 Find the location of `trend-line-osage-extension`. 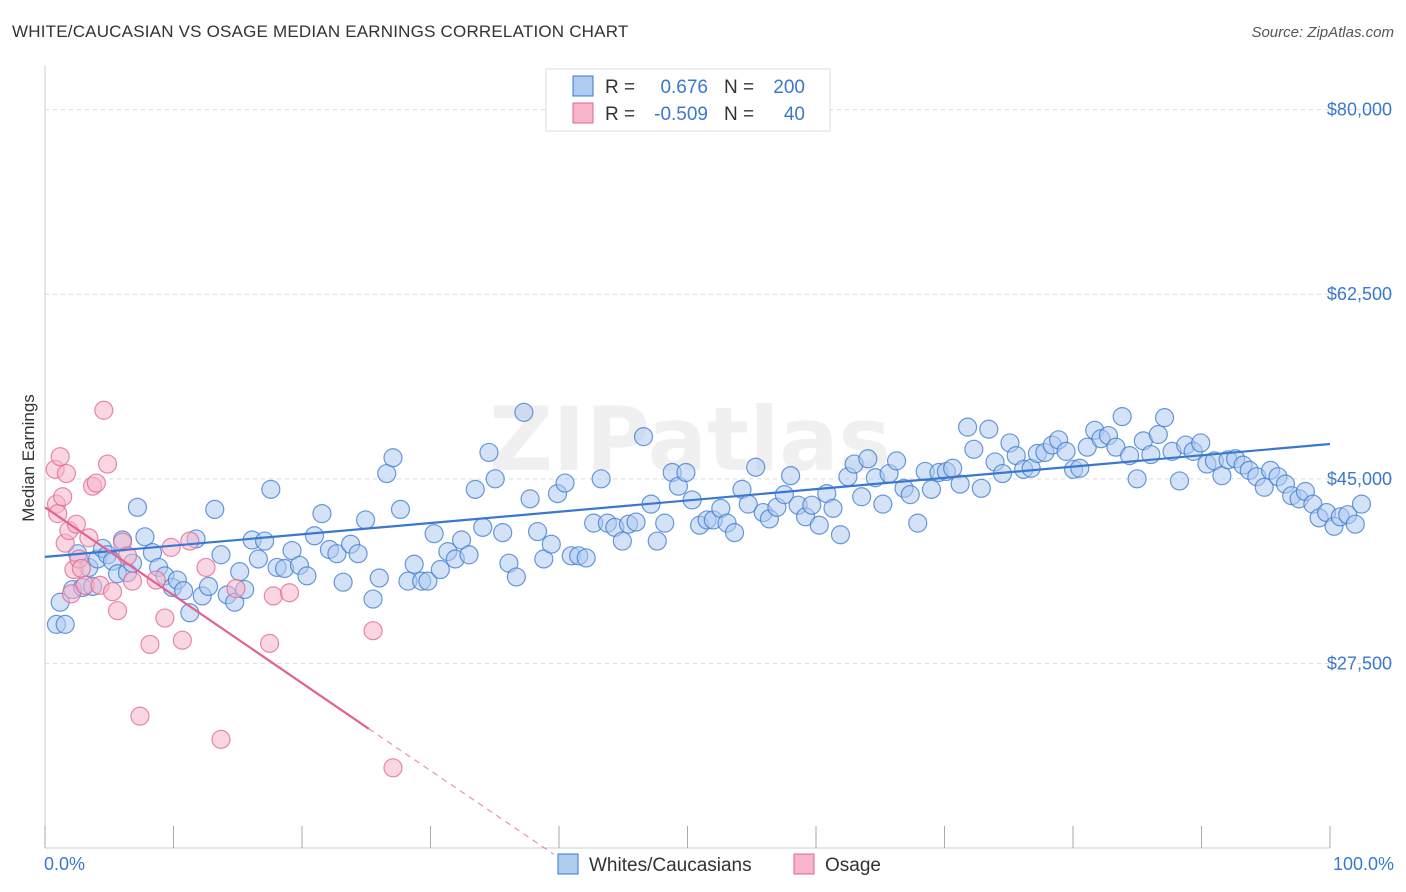

trend-line-osage-extension is located at coordinates (461, 791).